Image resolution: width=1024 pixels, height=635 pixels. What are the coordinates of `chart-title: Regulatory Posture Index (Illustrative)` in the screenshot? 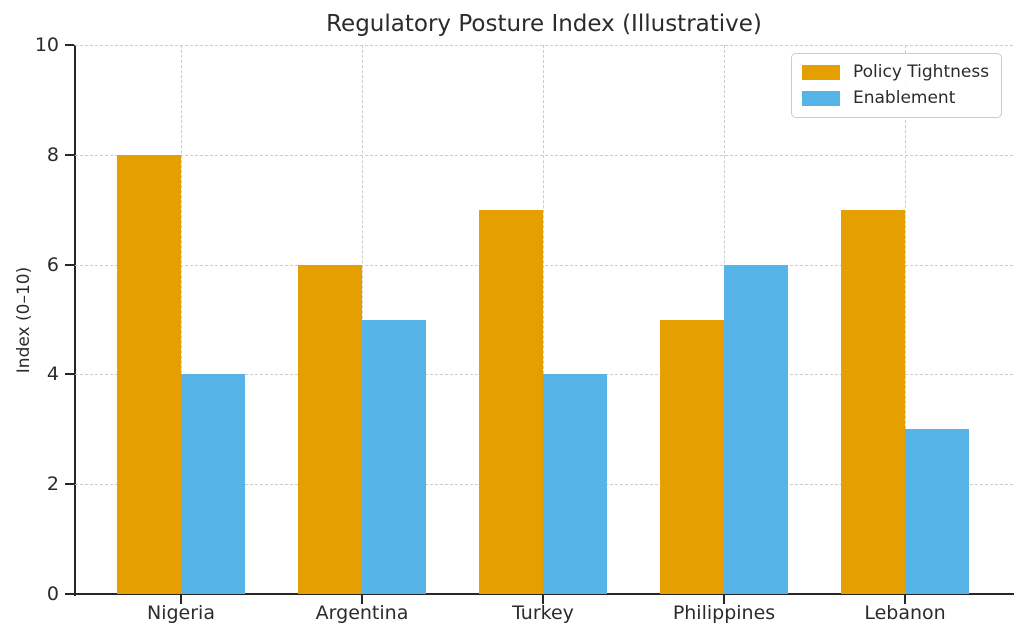 It's located at (544, 24).